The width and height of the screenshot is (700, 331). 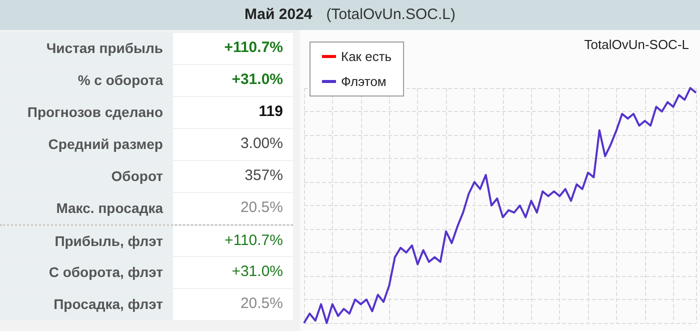 I want to click on legend-label: Как есть, so click(x=366, y=56).